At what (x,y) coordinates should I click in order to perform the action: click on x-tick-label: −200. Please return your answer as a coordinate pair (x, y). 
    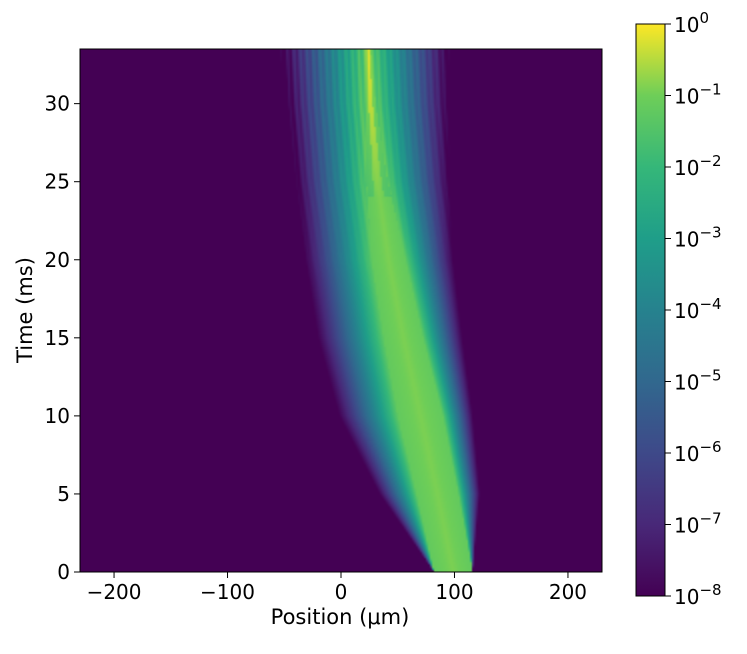
    Looking at the image, I should click on (114, 592).